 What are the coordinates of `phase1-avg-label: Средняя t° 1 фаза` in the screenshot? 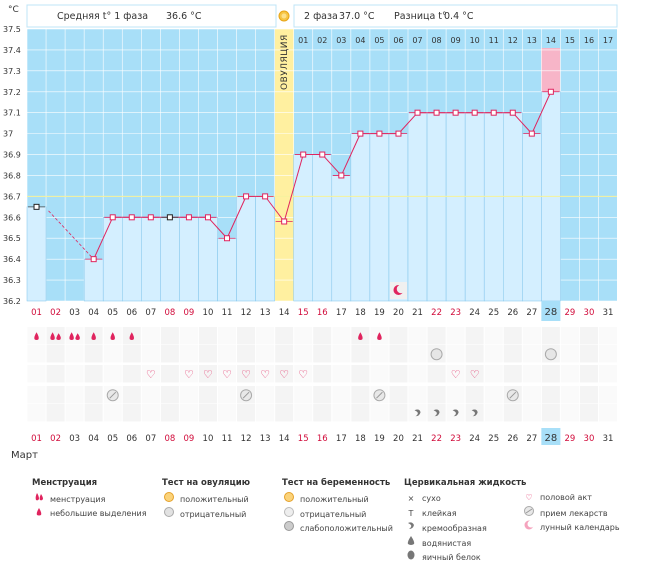 It's located at (102, 16).